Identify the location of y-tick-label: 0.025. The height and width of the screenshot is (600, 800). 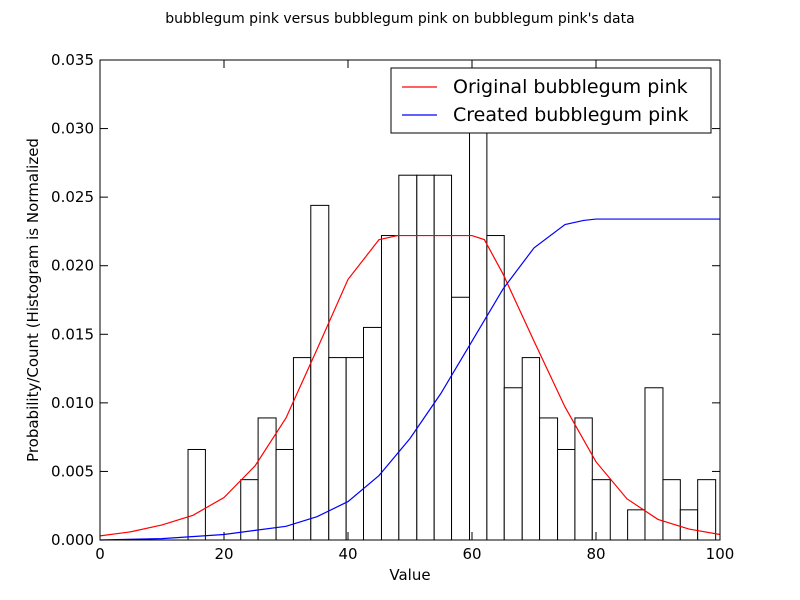
(72, 197).